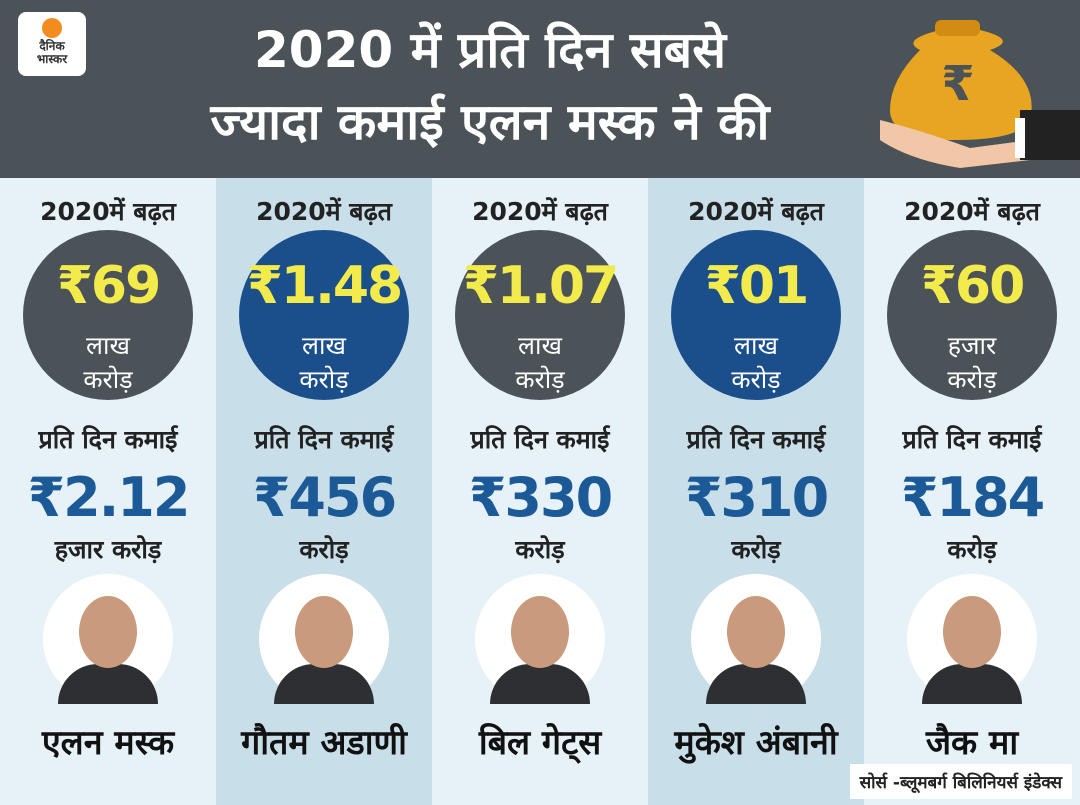  Describe the element at coordinates (980, 94) in the screenshot. I see `money-bag-icon: ₹` at that location.